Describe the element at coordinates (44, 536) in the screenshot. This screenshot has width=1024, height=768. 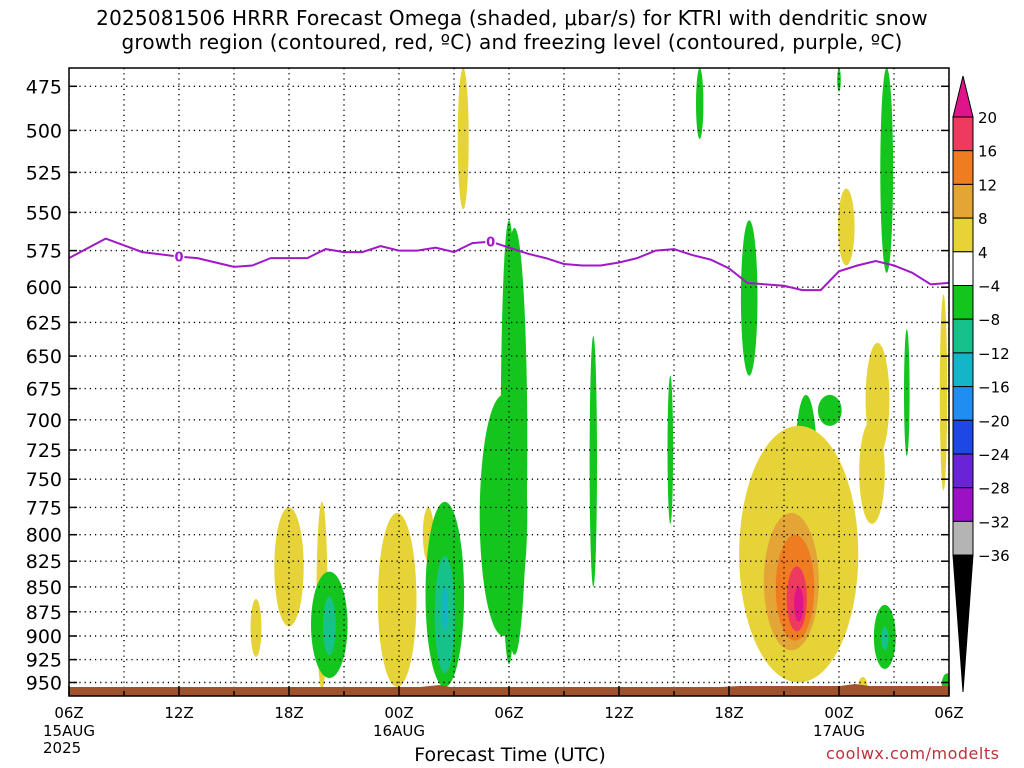
I see `y-tick-label-13: 800` at that location.